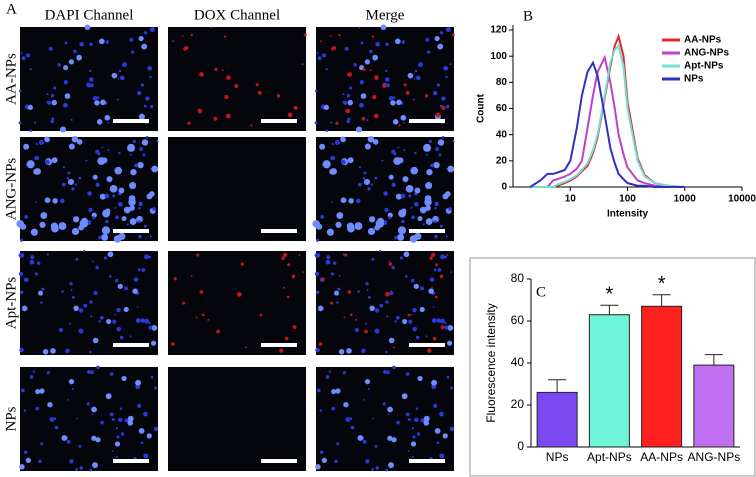 The height and width of the screenshot is (477, 756). Describe the element at coordinates (609, 381) in the screenshot. I see `bar` at that location.